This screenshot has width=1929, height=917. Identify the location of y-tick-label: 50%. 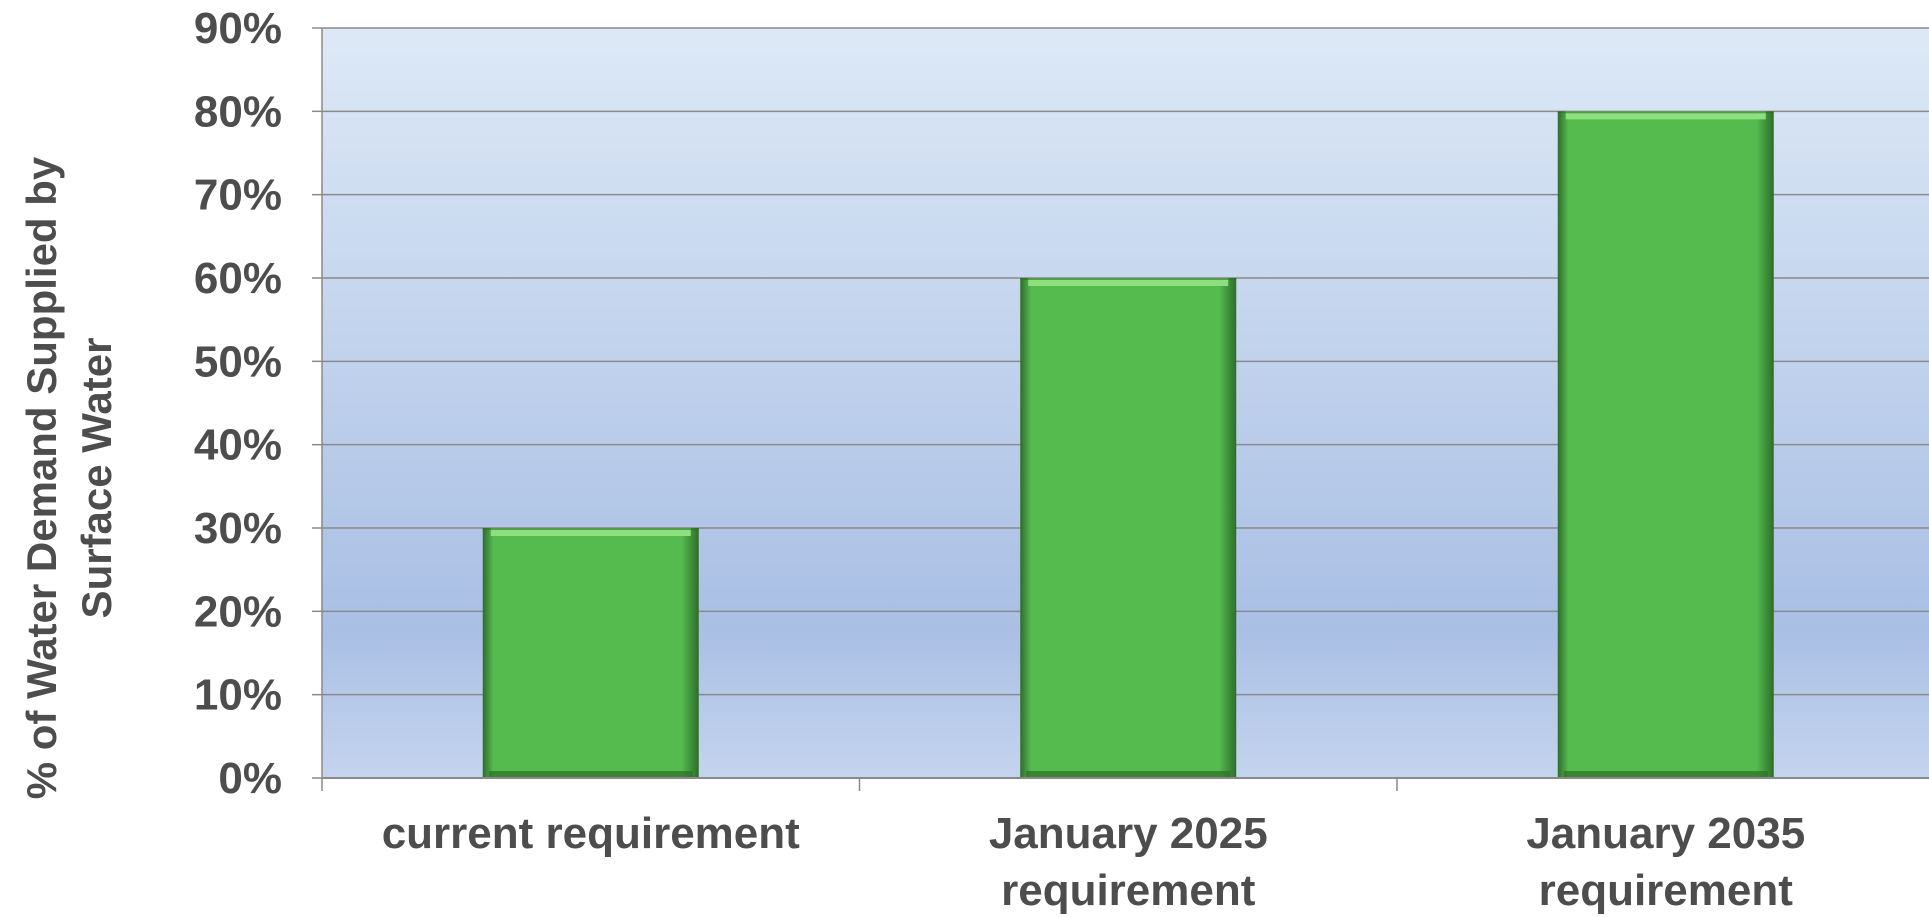
(238, 361).